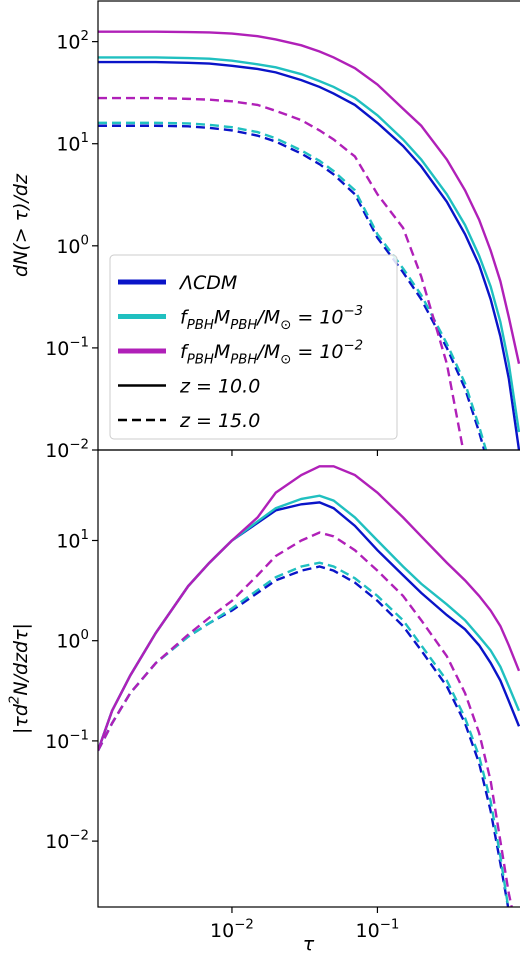 This screenshot has height=961, width=520. What do you see at coordinates (309, 944) in the screenshot?
I see `x-axis-label: τ` at bounding box center [309, 944].